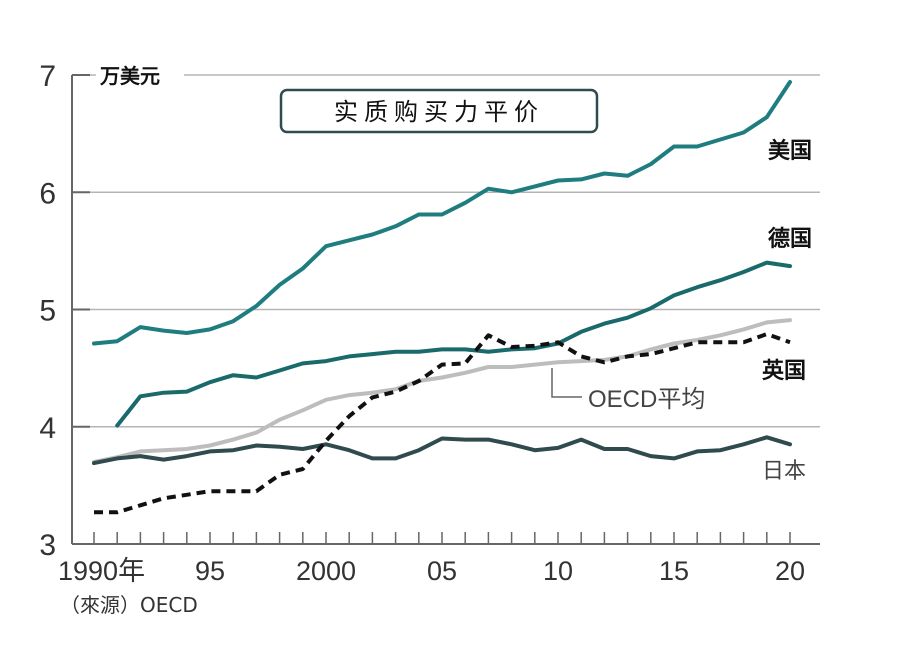 The height and width of the screenshot is (654, 900). I want to click on title-frame, so click(439, 111).